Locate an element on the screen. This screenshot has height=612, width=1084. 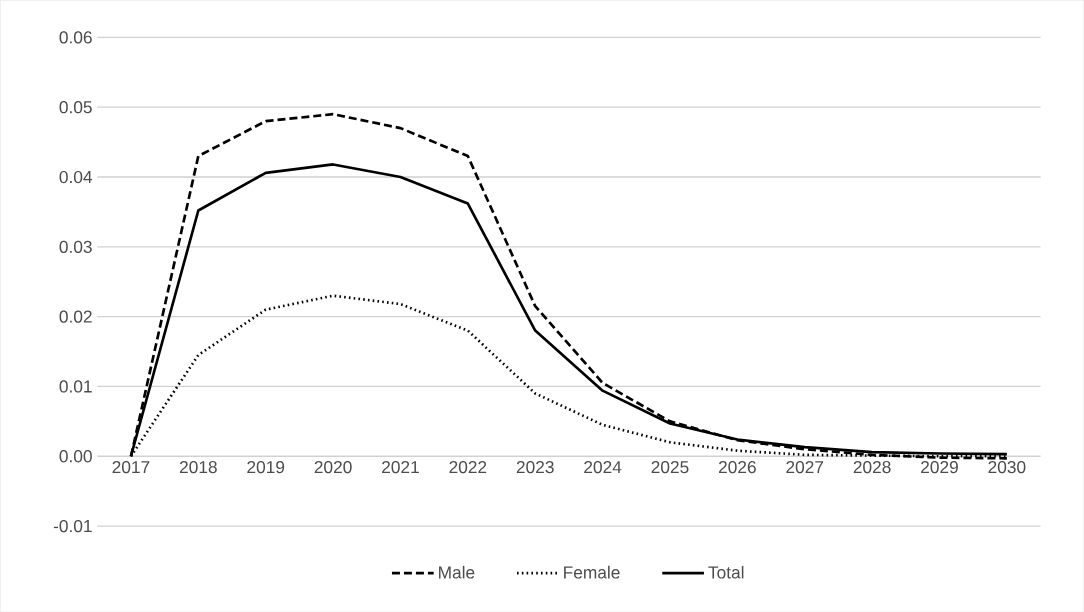
x-tick-label: 2023 is located at coordinates (535, 467).